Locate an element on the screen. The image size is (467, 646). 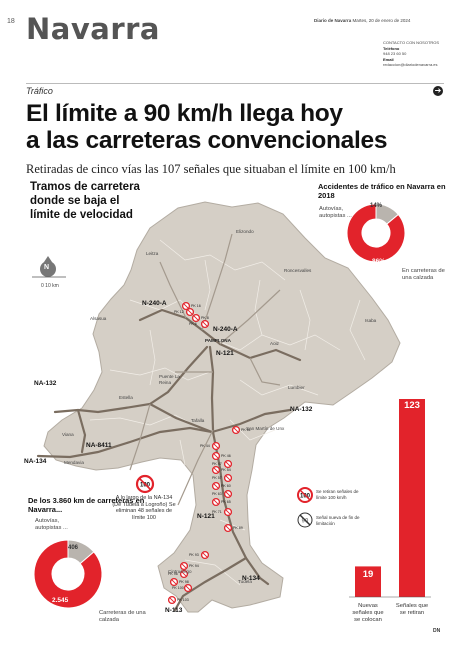
town-label: Leitza is located at coordinates (152, 253).